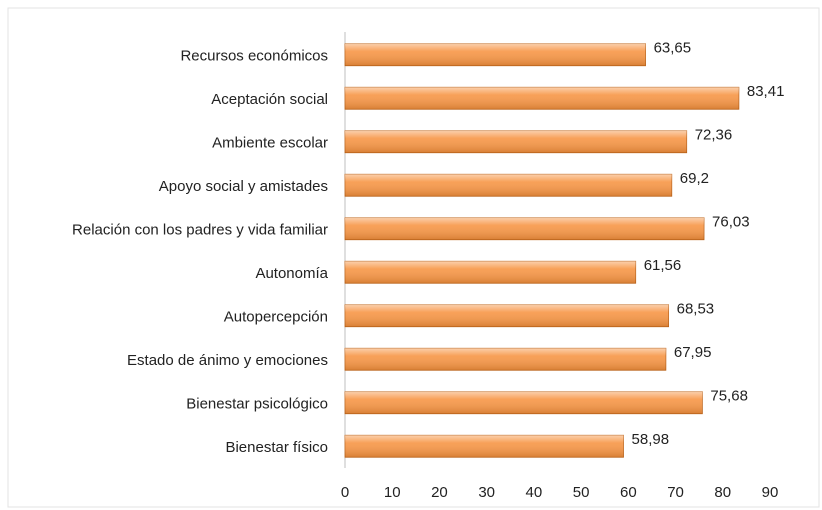 Image resolution: width=822 pixels, height=510 pixels. I want to click on data-label: 61,56, so click(663, 265).